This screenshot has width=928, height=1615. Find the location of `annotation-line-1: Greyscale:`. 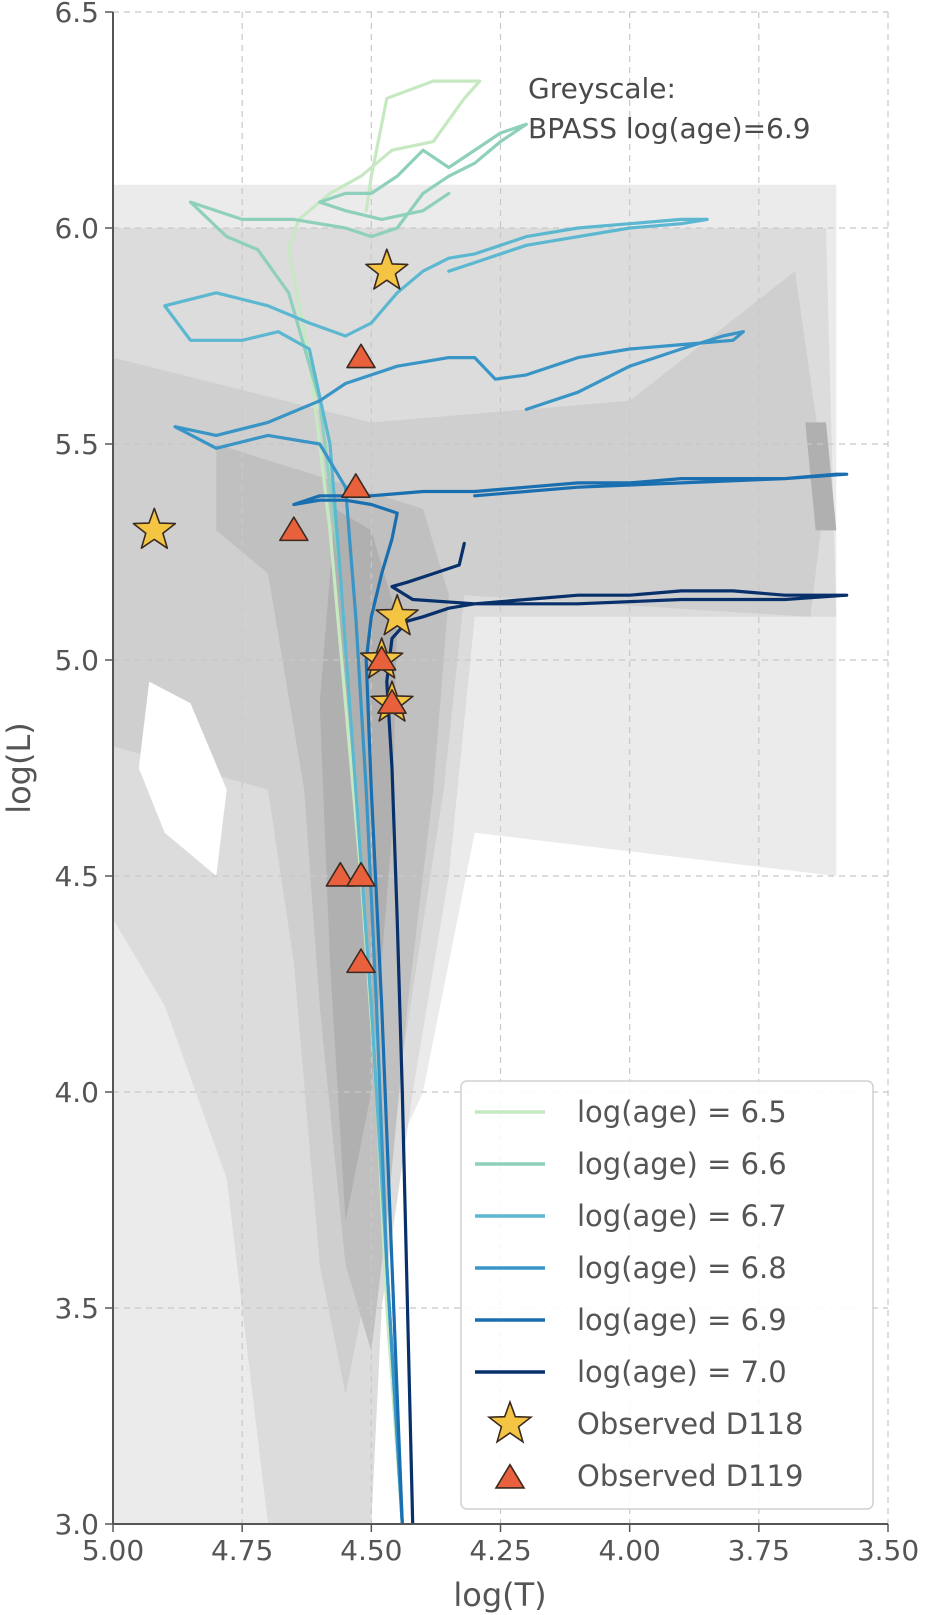

annotation-line-1: Greyscale: is located at coordinates (602, 88).